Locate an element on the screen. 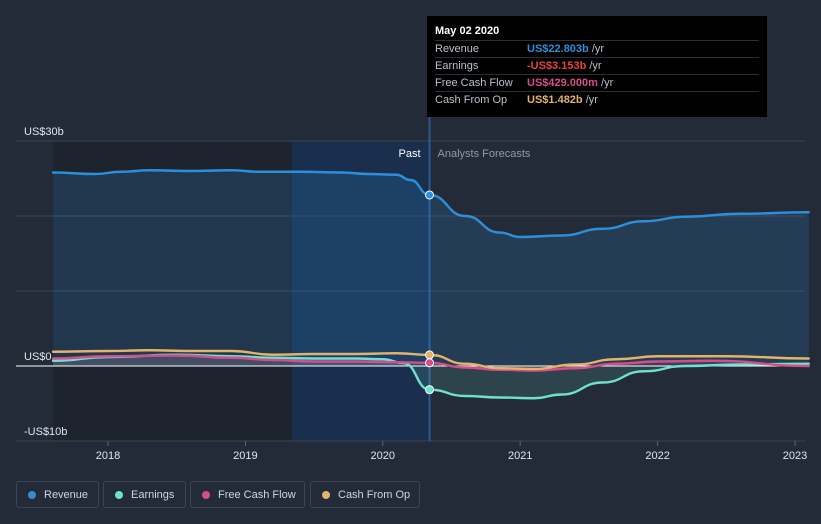 Image resolution: width=821 pixels, height=524 pixels. y-tick-label: US$0 is located at coordinates (38, 357).